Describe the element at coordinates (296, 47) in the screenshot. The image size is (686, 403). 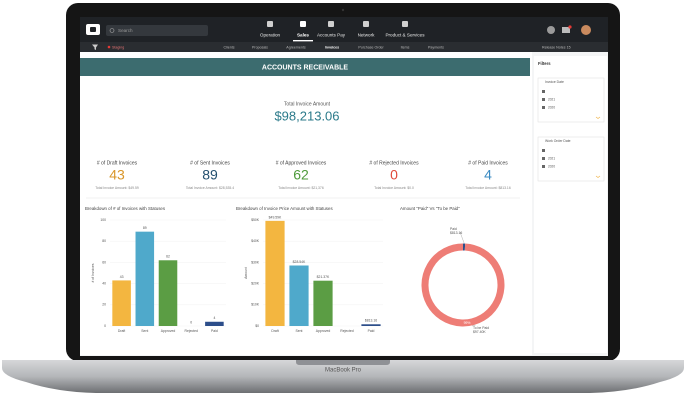
I see `tab: Agreements` at that location.